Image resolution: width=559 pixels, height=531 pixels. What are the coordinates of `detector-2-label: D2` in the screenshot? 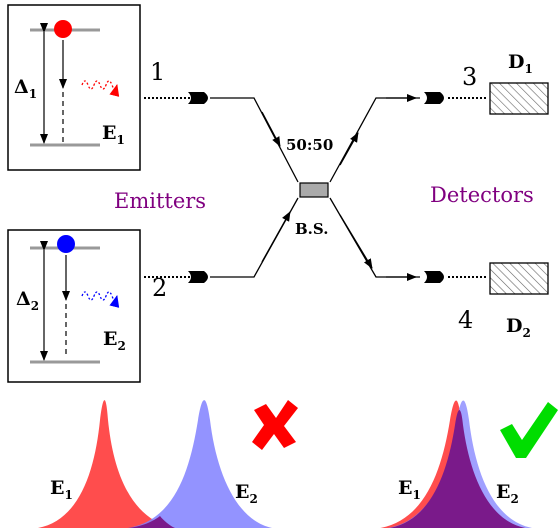 It's located at (518, 327).